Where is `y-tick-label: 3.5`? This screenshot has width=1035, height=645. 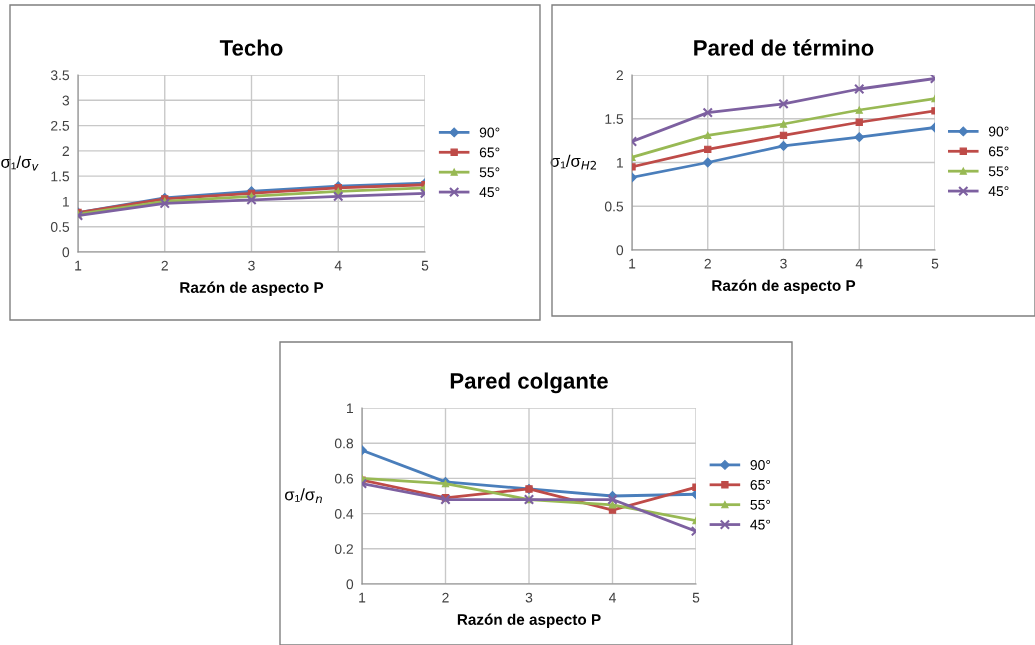
y-tick-label: 3.5 is located at coordinates (60, 75).